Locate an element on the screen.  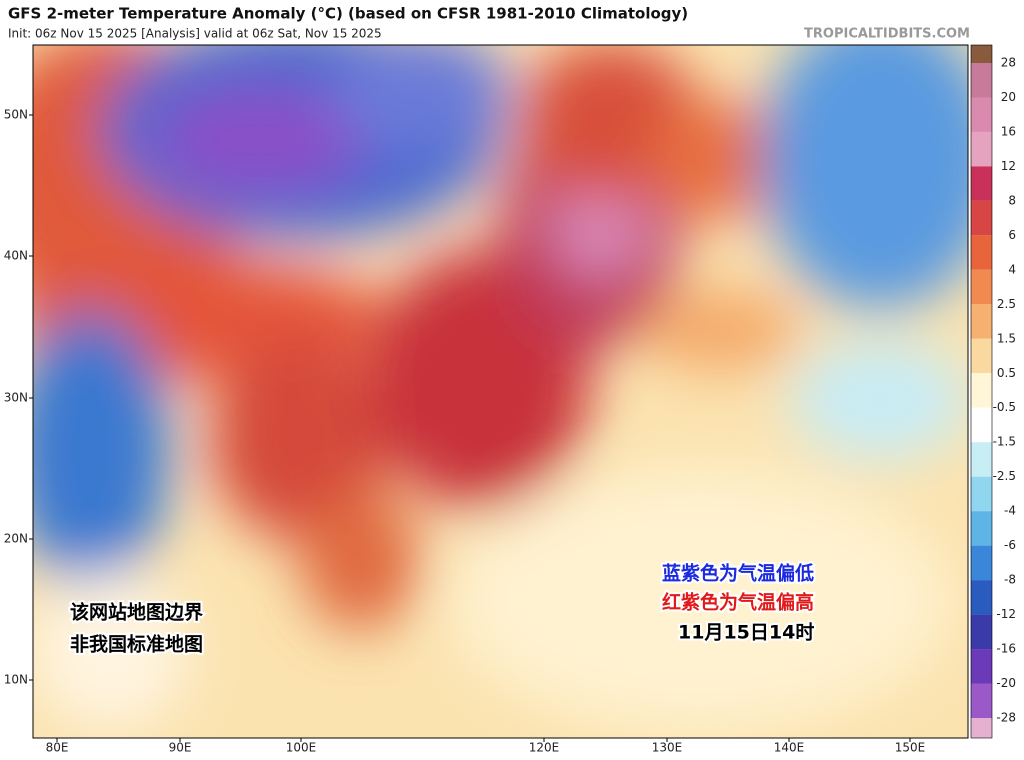
colorbar-label: -4 is located at coordinates (1010, 511).